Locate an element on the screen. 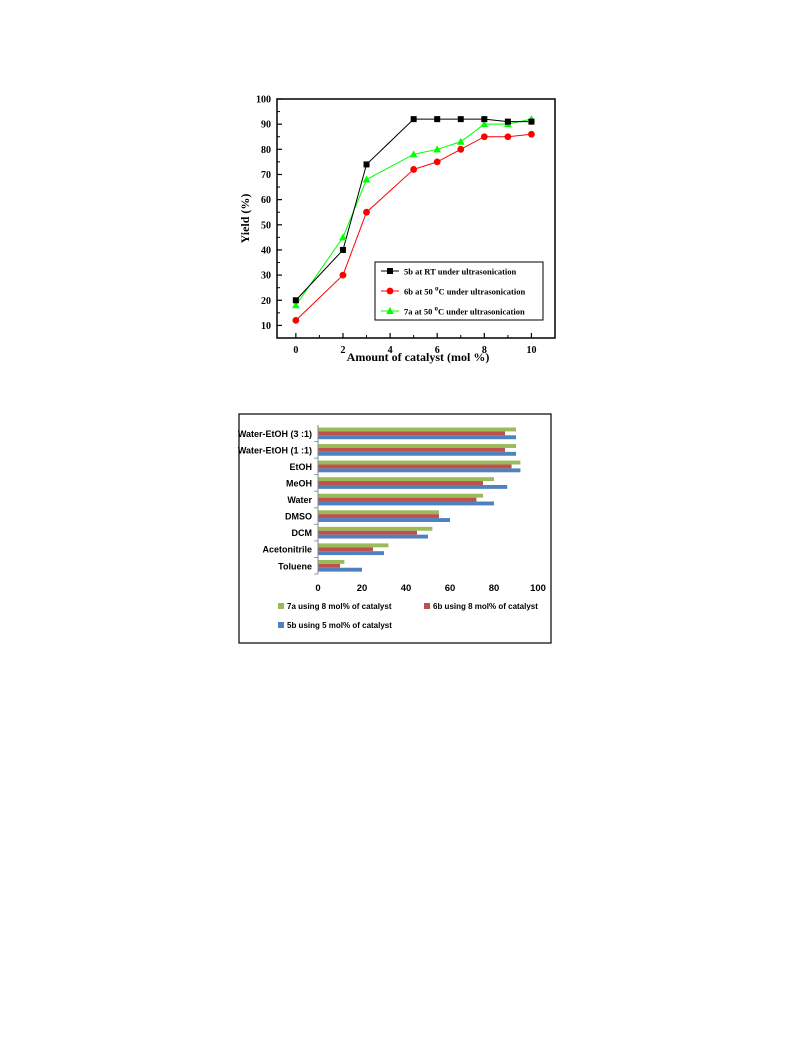 This screenshot has height=1053, width=793. legend-label-1: 5b at RT under ultrasonication is located at coordinates (460, 272).